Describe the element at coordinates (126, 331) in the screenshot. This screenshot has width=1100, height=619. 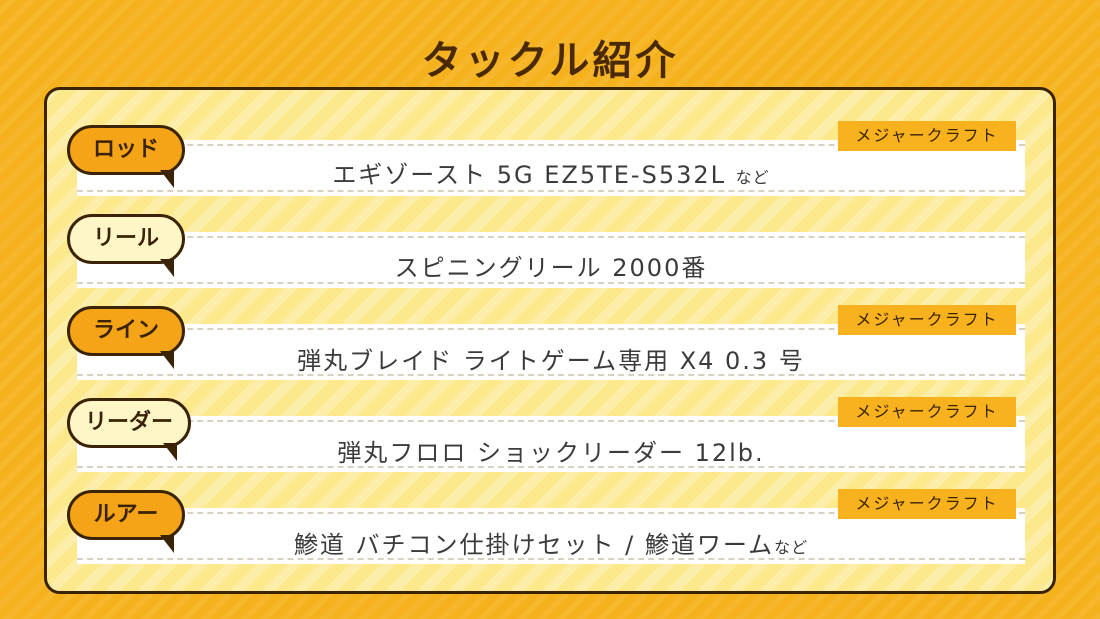
I see `label-bubble-line: ライン` at that location.